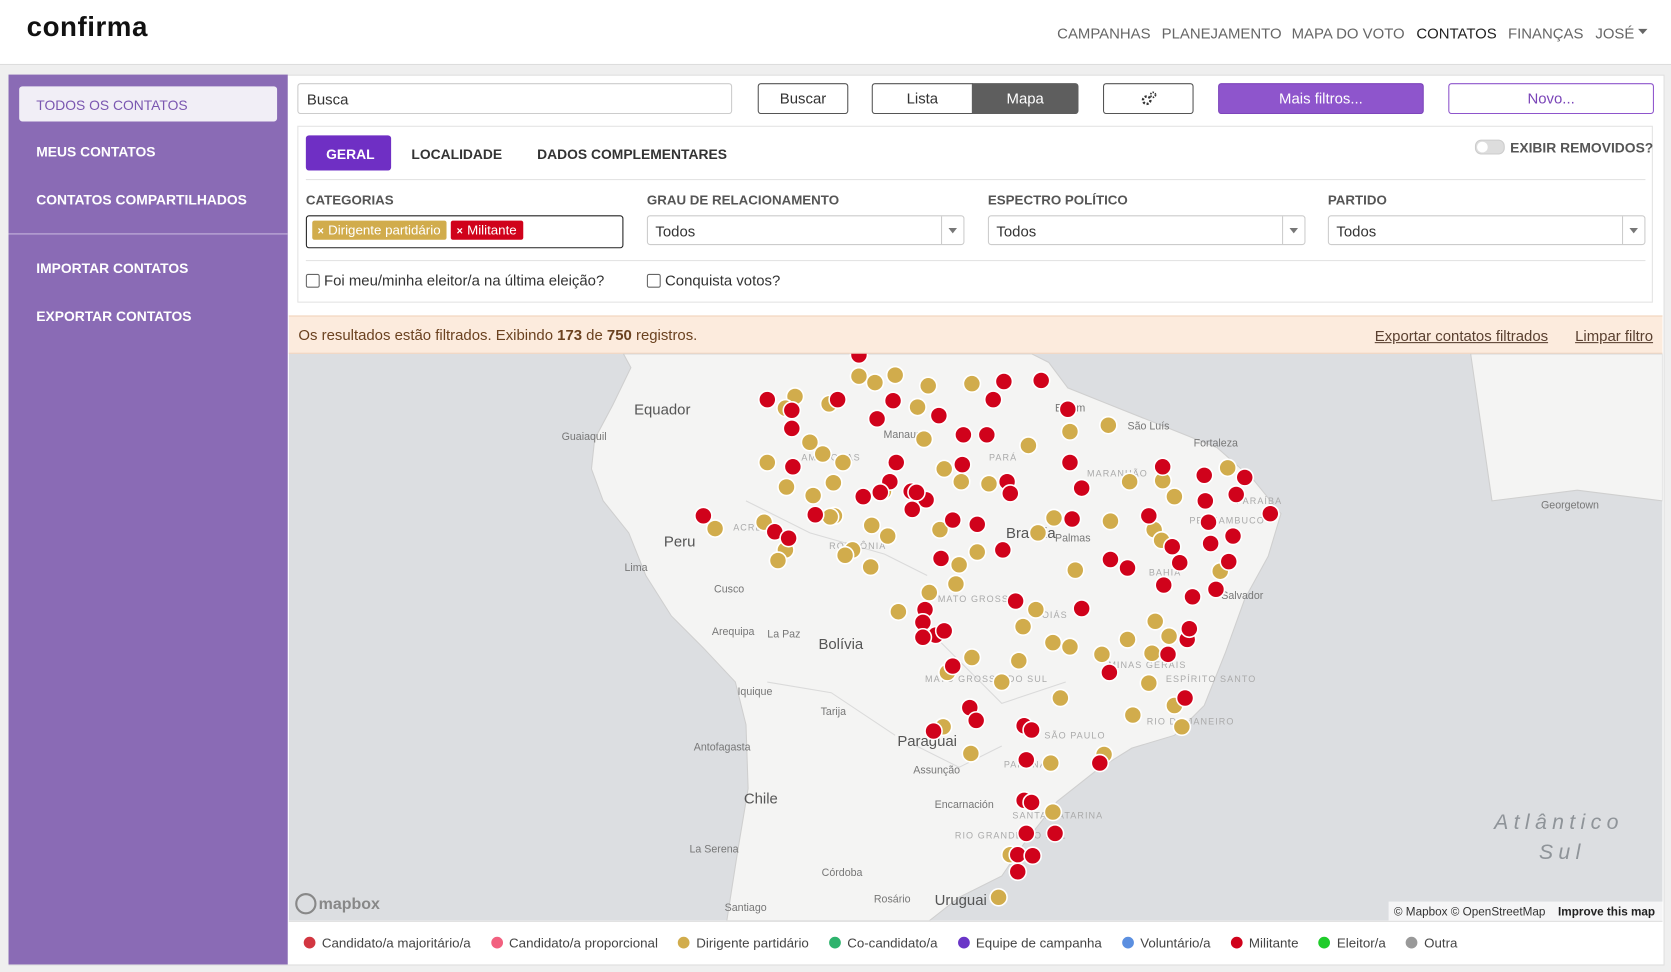 This screenshot has width=1671, height=972. Describe the element at coordinates (87, 26) in the screenshot. I see `logo: confirma` at that location.